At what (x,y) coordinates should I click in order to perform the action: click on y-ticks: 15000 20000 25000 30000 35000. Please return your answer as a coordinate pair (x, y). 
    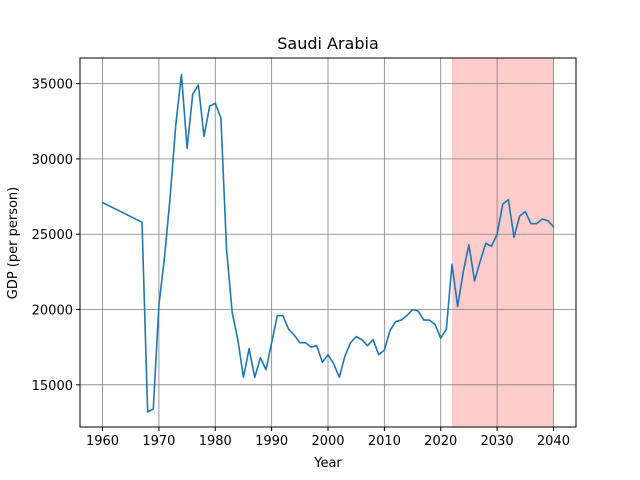
    Looking at the image, I should click on (56, 236).